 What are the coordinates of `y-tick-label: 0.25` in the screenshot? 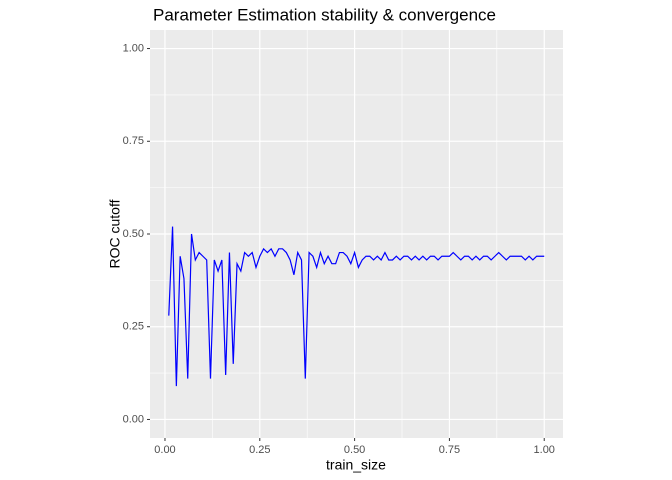 It's located at (133, 327).